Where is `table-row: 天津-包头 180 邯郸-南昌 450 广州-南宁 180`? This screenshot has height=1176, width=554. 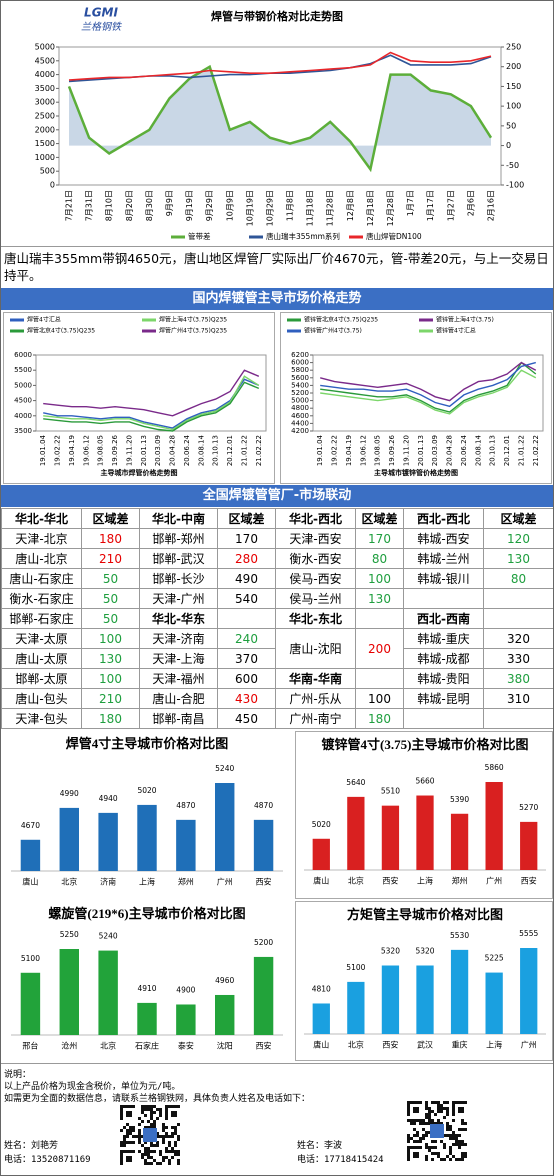
table-row: 天津-包头 180 邯郸-南昌 450 广州-南宁 180 is located at coordinates (277, 718).